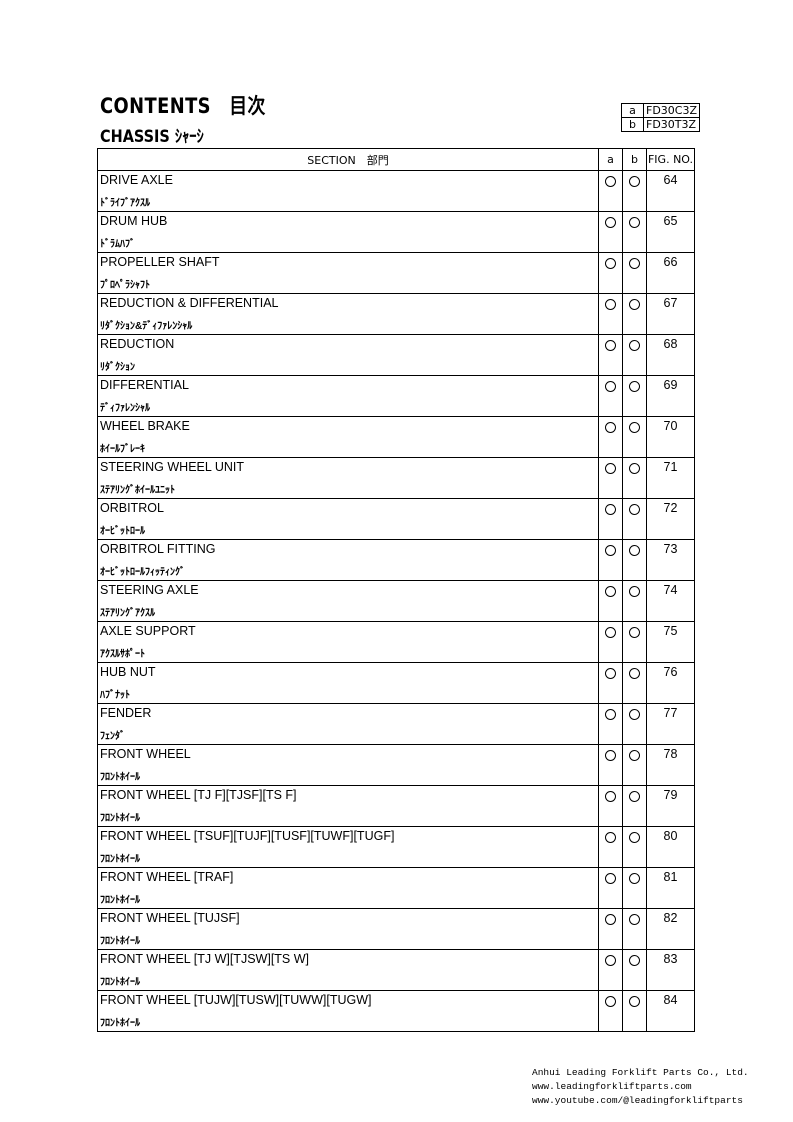 The height and width of the screenshot is (1122, 793). What do you see at coordinates (670, 385) in the screenshot?
I see `fig-number-link: 69` at bounding box center [670, 385].